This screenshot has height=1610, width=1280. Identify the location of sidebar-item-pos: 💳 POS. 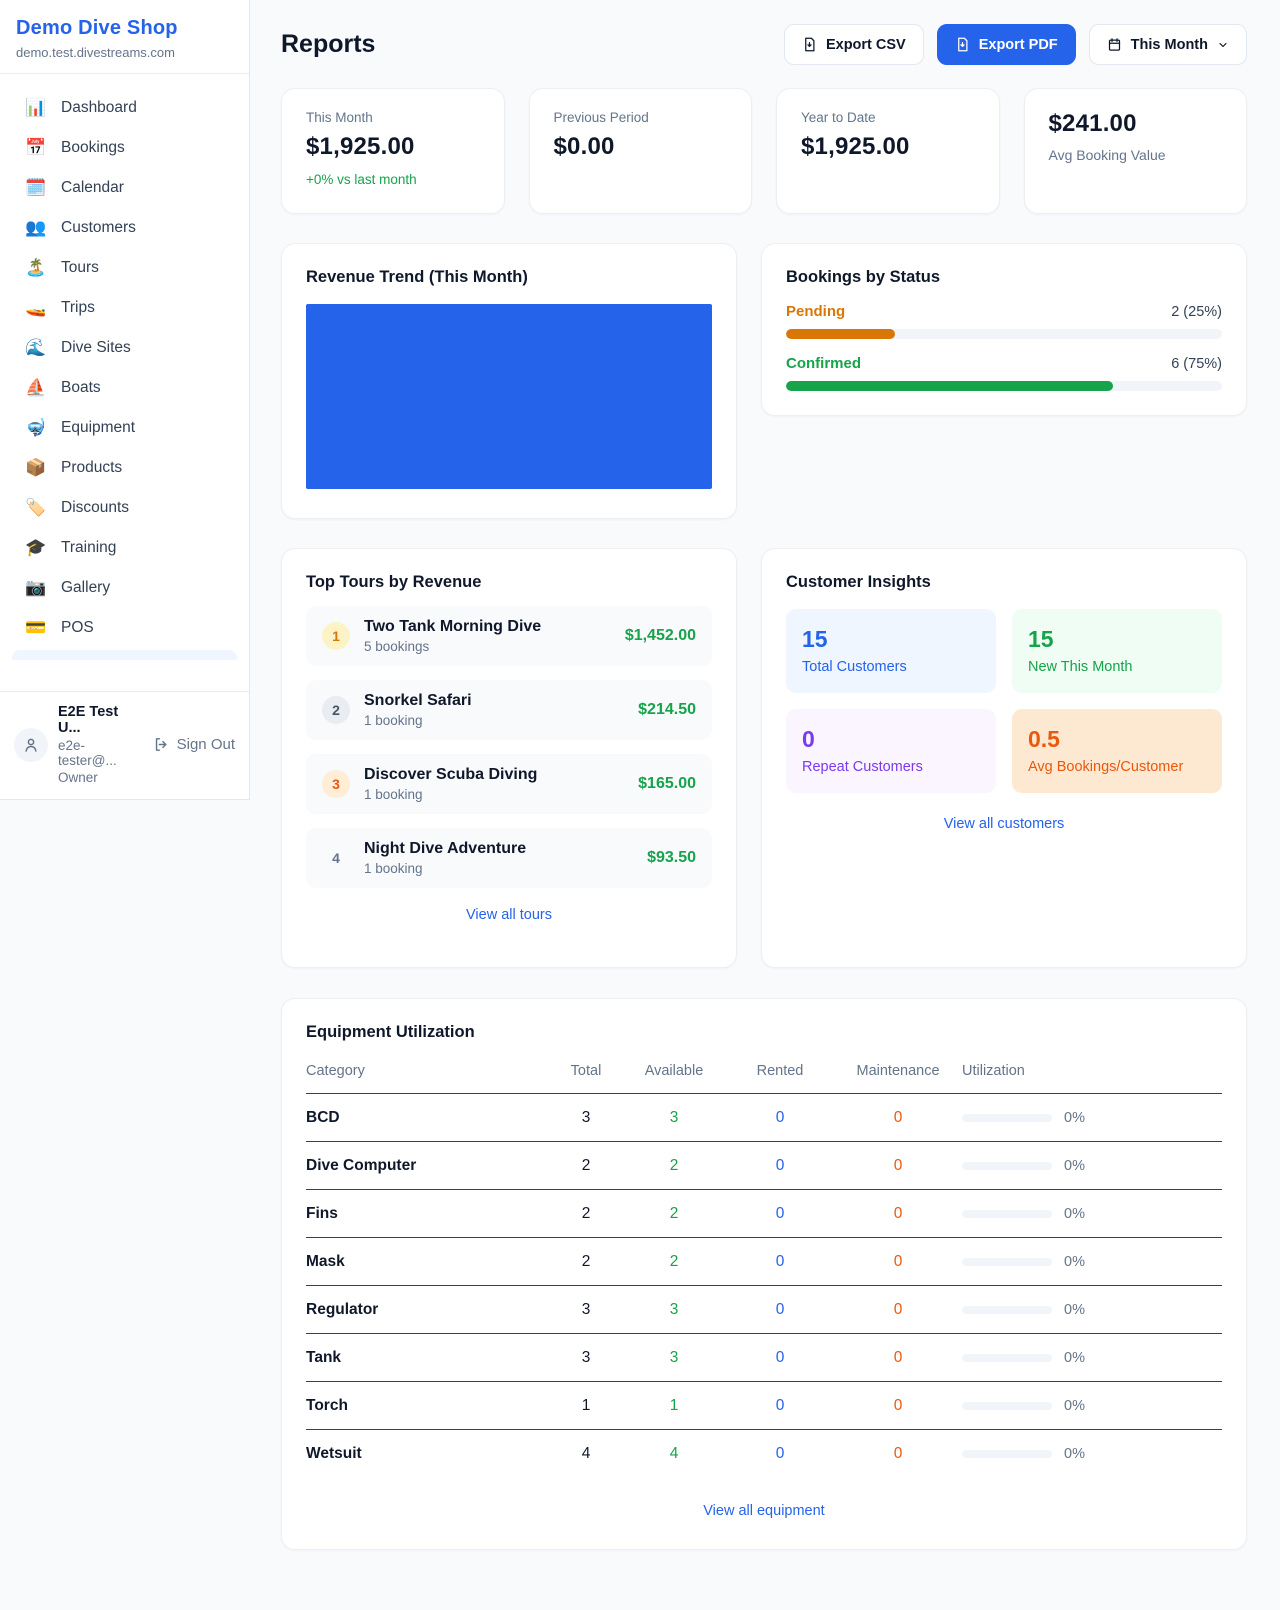
(124, 628).